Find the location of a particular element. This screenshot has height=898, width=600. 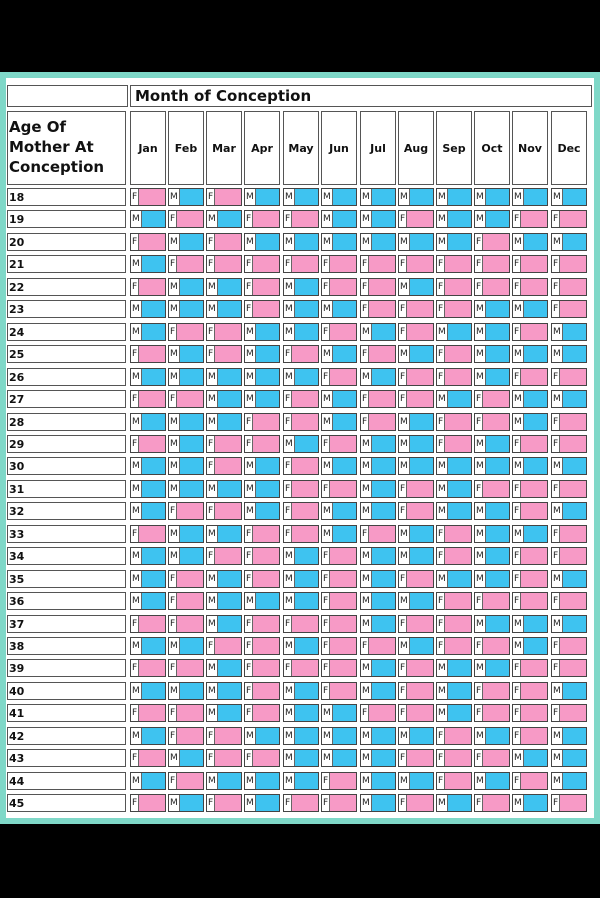

month-header-oct: Oct is located at coordinates (492, 148).